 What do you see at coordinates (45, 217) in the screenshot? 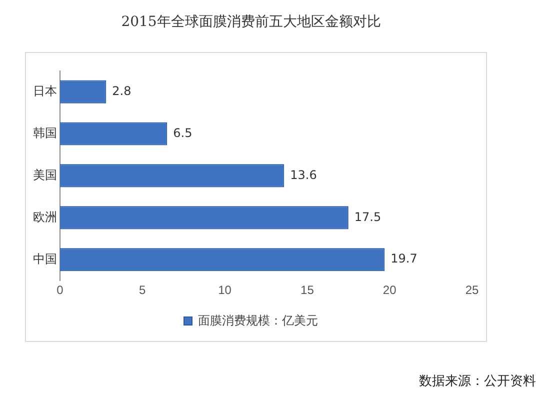
I see `y-tick-label: 欧洲` at bounding box center [45, 217].